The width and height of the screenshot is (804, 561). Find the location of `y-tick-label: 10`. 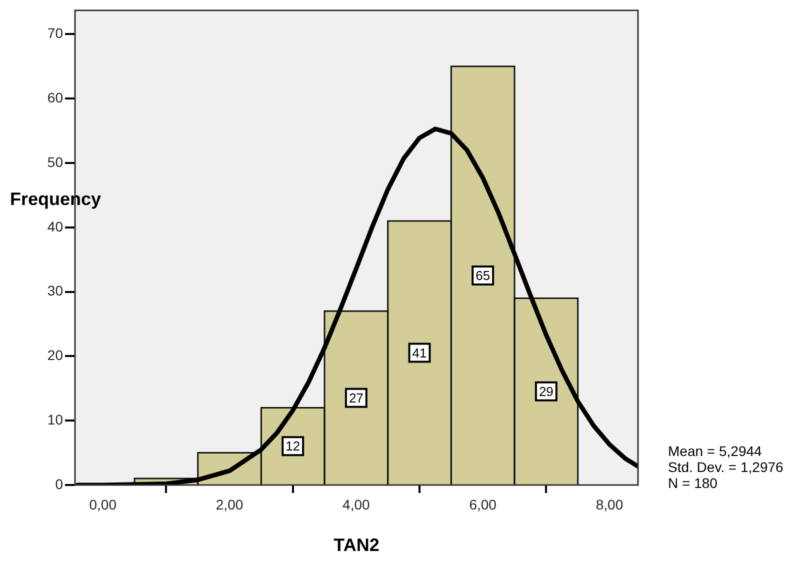

y-tick-label: 10 is located at coordinates (55, 419).